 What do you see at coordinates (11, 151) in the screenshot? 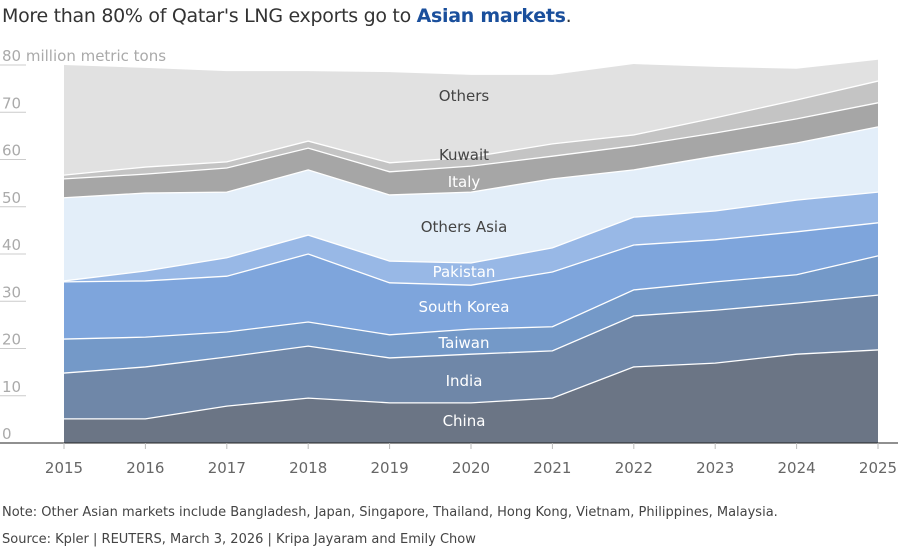
I see `y-tick-label: 60` at bounding box center [11, 151].